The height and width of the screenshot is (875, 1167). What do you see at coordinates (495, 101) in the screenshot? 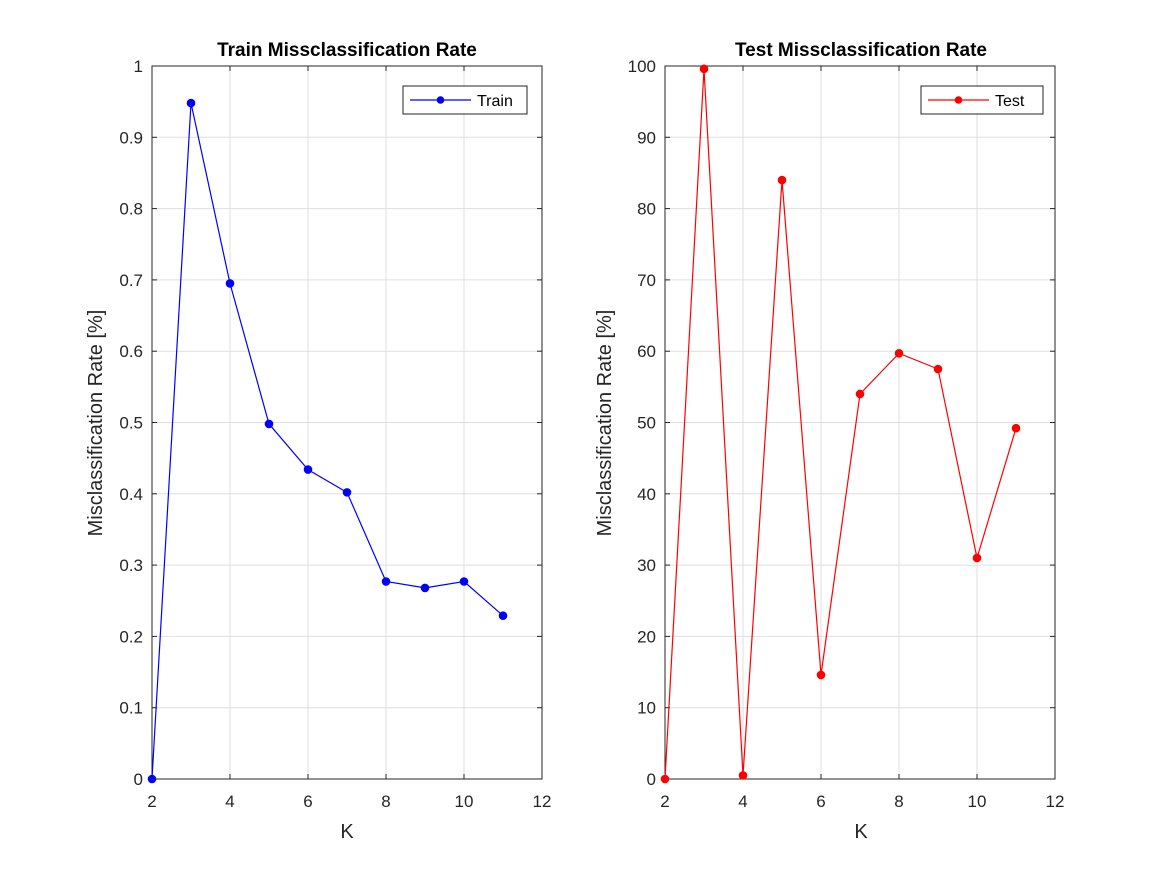
I see `legend-label: Train` at bounding box center [495, 101].